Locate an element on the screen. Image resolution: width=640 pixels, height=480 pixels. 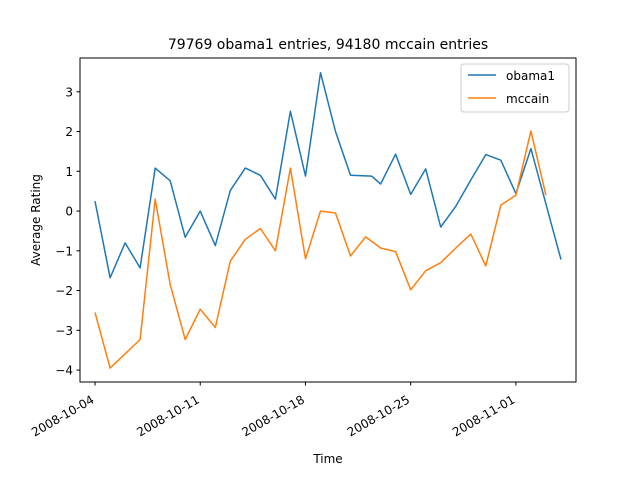
y-tick-label: 1 is located at coordinates (69, 172).